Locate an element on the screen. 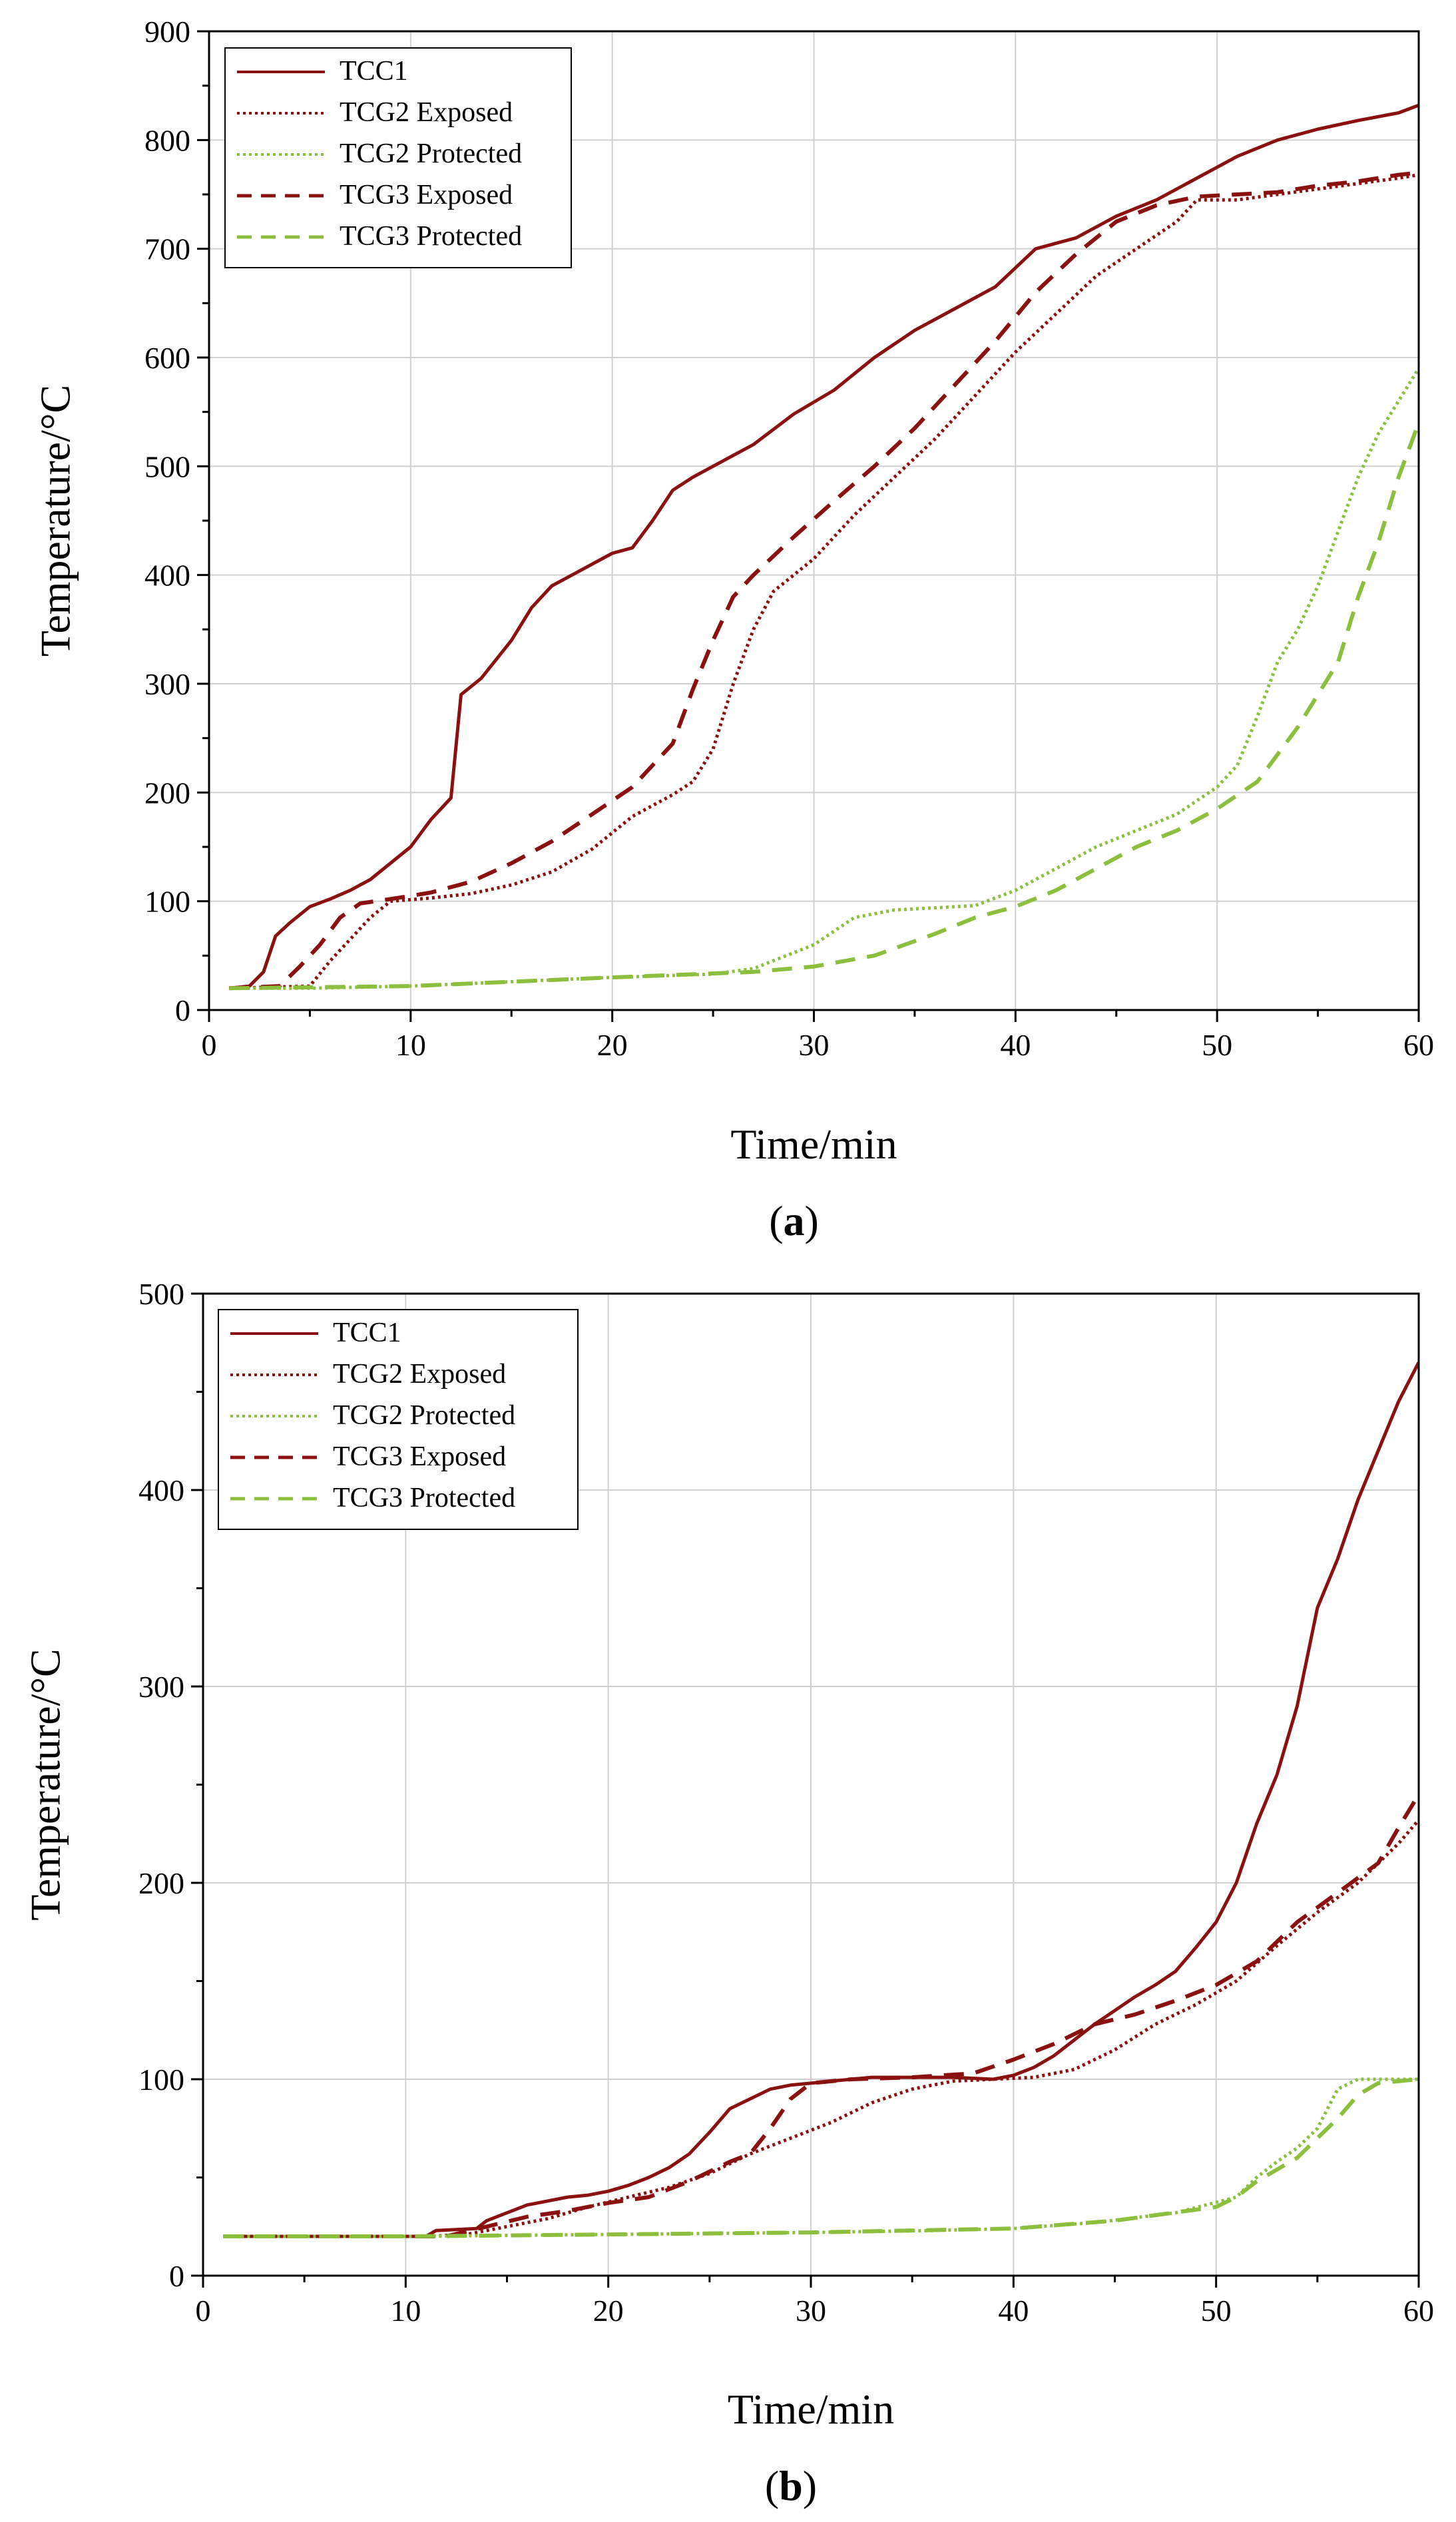  y-tick-label: 700 is located at coordinates (167, 249).